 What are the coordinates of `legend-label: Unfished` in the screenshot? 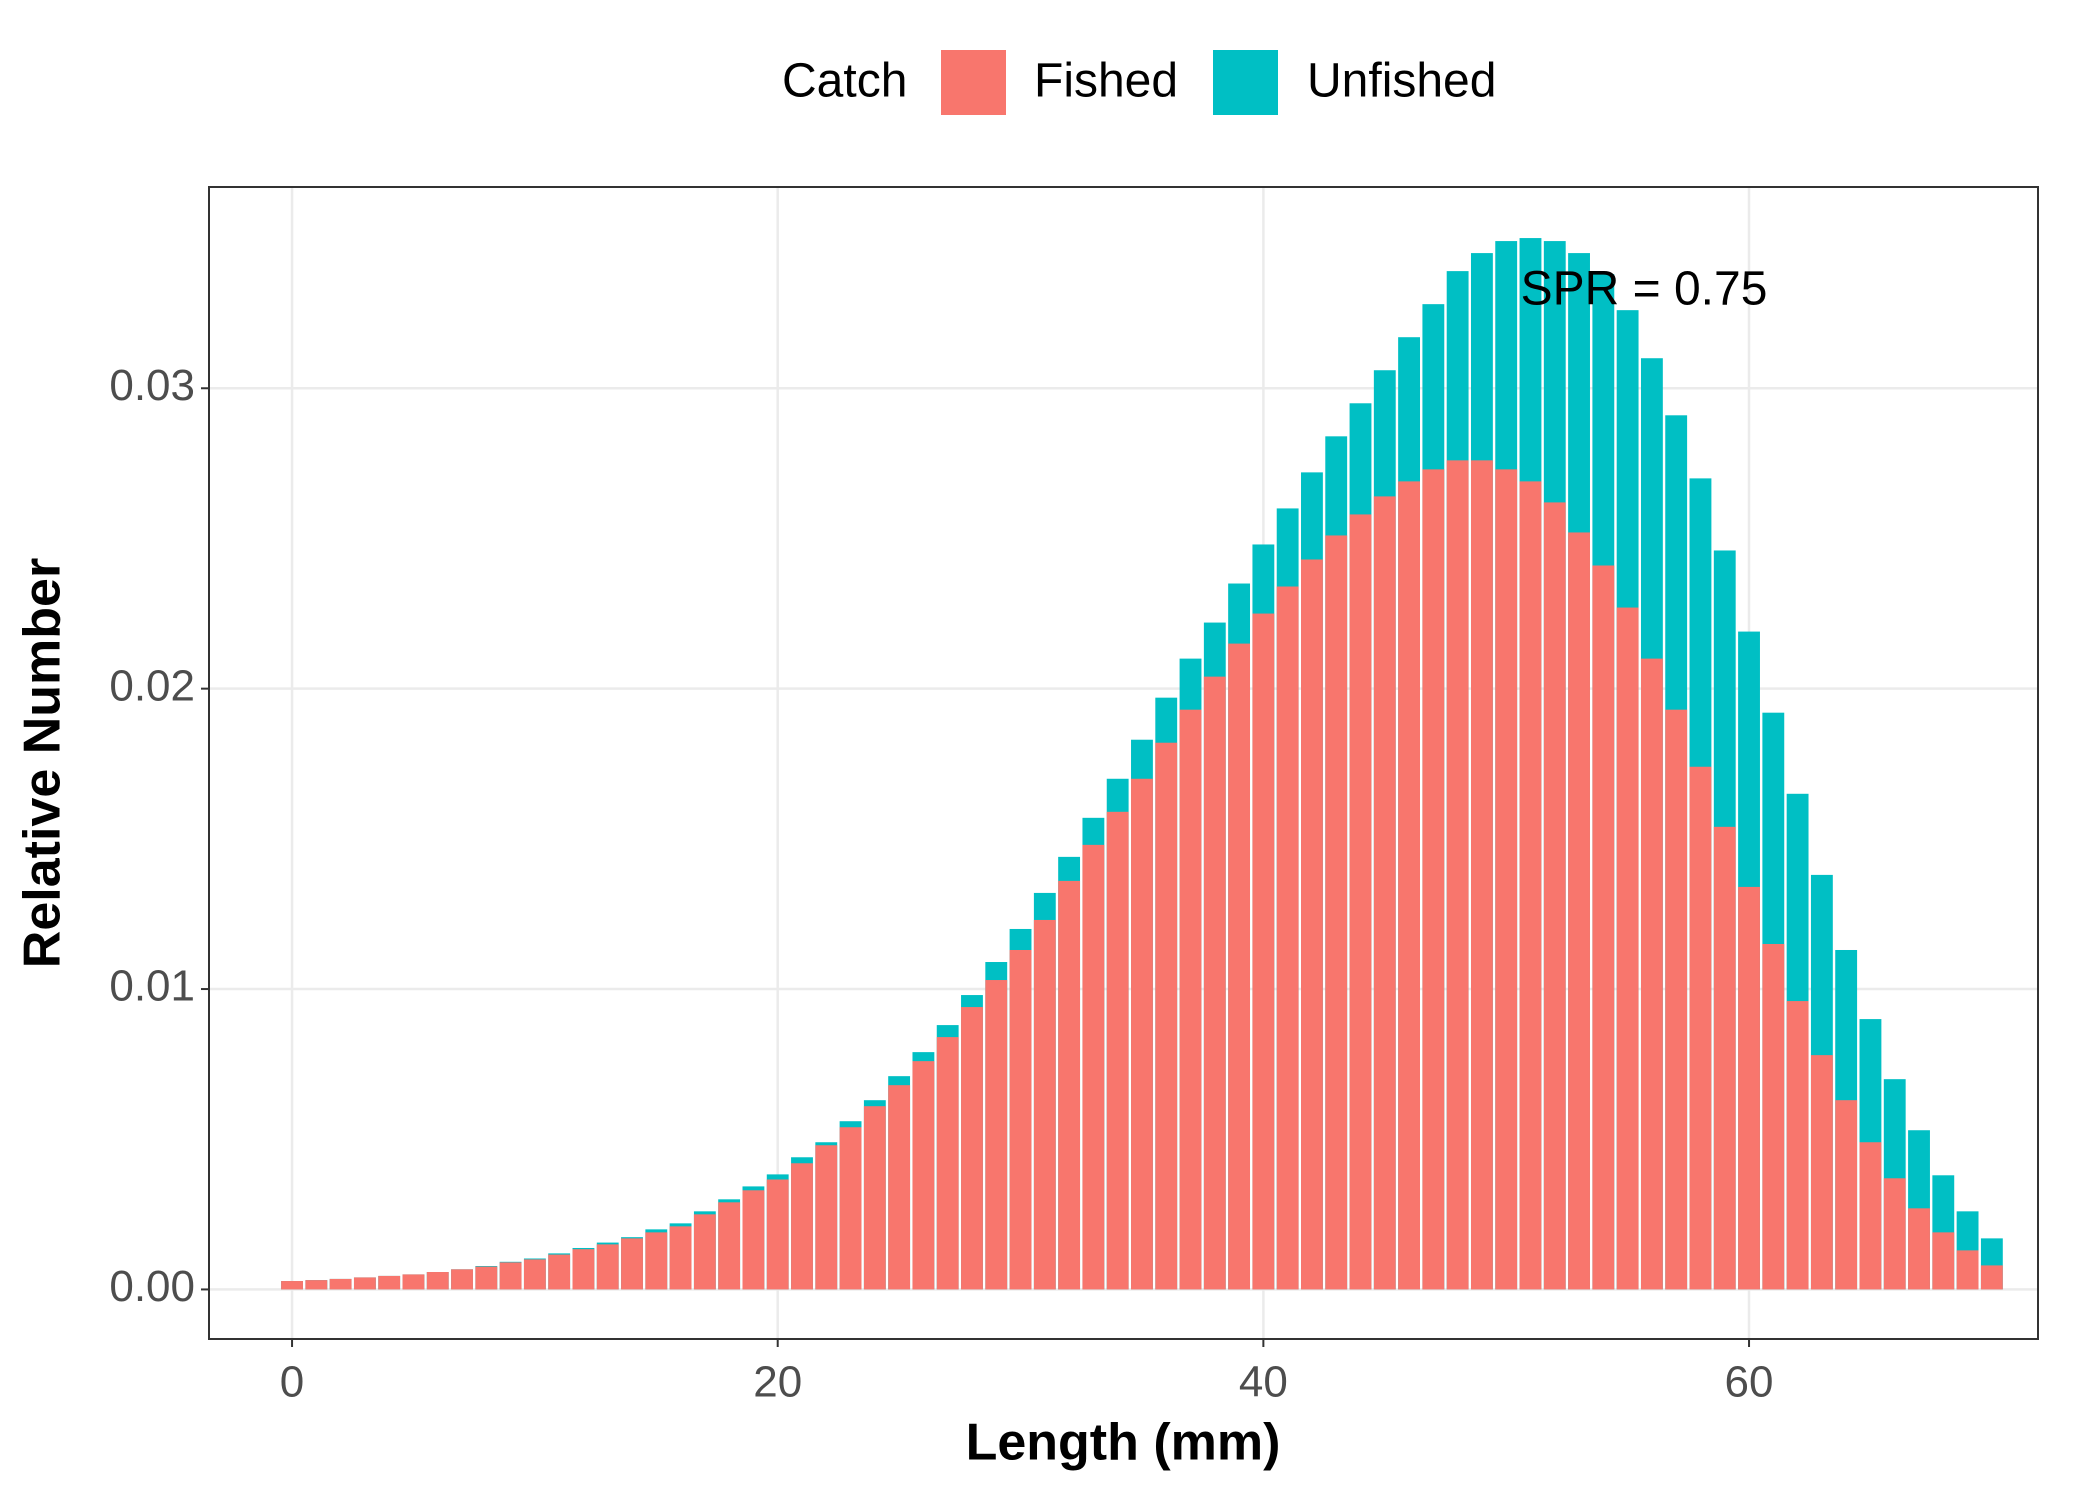 It's located at (1401, 81).